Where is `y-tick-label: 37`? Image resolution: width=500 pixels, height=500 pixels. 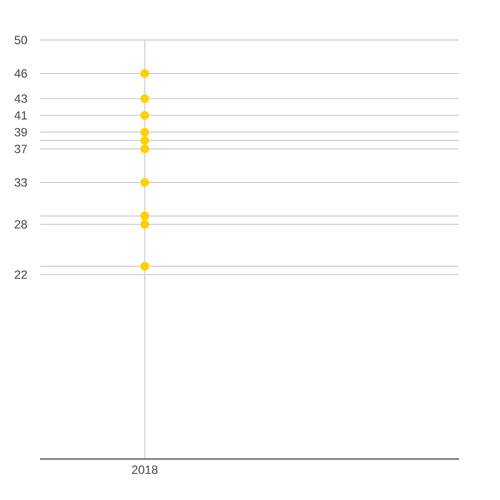 y-tick-label: 37 is located at coordinates (20, 149).